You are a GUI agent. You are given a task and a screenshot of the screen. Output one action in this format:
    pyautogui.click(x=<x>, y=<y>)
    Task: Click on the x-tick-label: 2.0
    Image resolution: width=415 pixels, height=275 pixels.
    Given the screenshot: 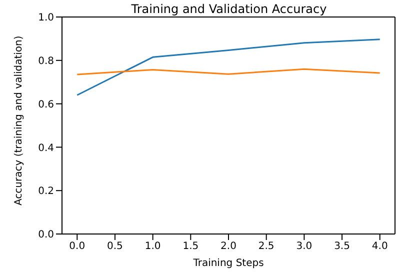 What is the action you would take?
    pyautogui.click(x=228, y=246)
    